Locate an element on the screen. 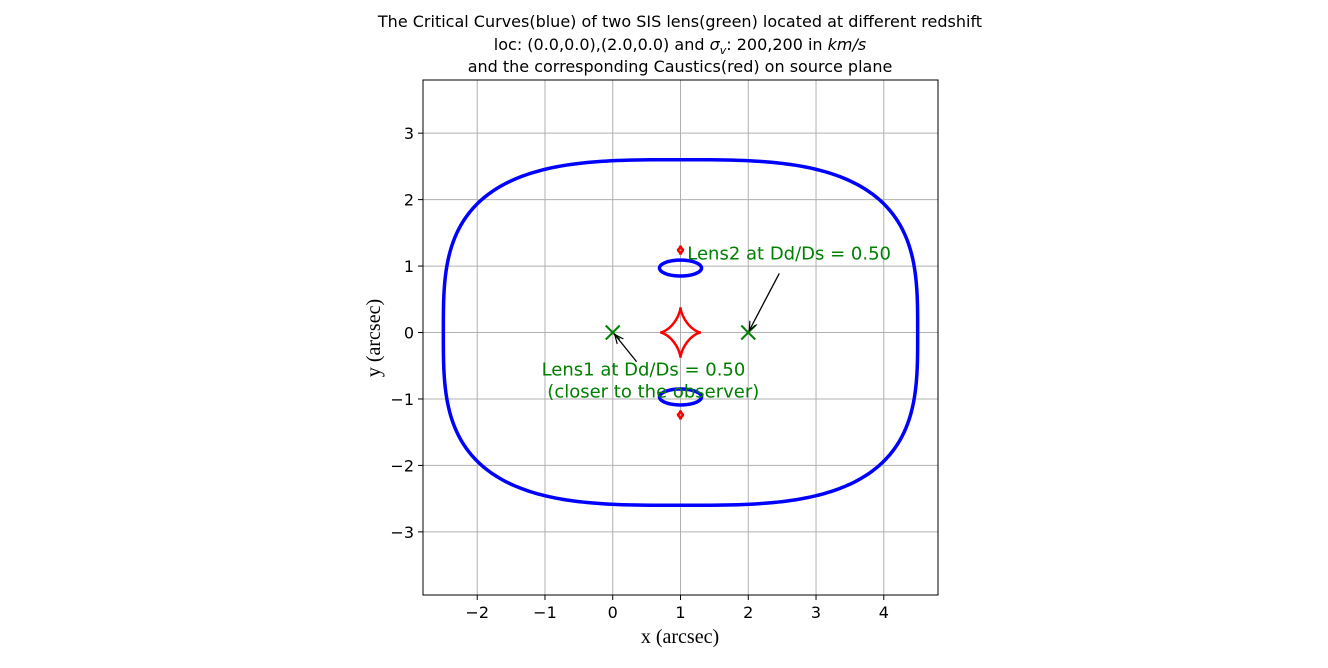 This screenshot has width=1328, height=668. lens-1-arrow is located at coordinates (626, 349).